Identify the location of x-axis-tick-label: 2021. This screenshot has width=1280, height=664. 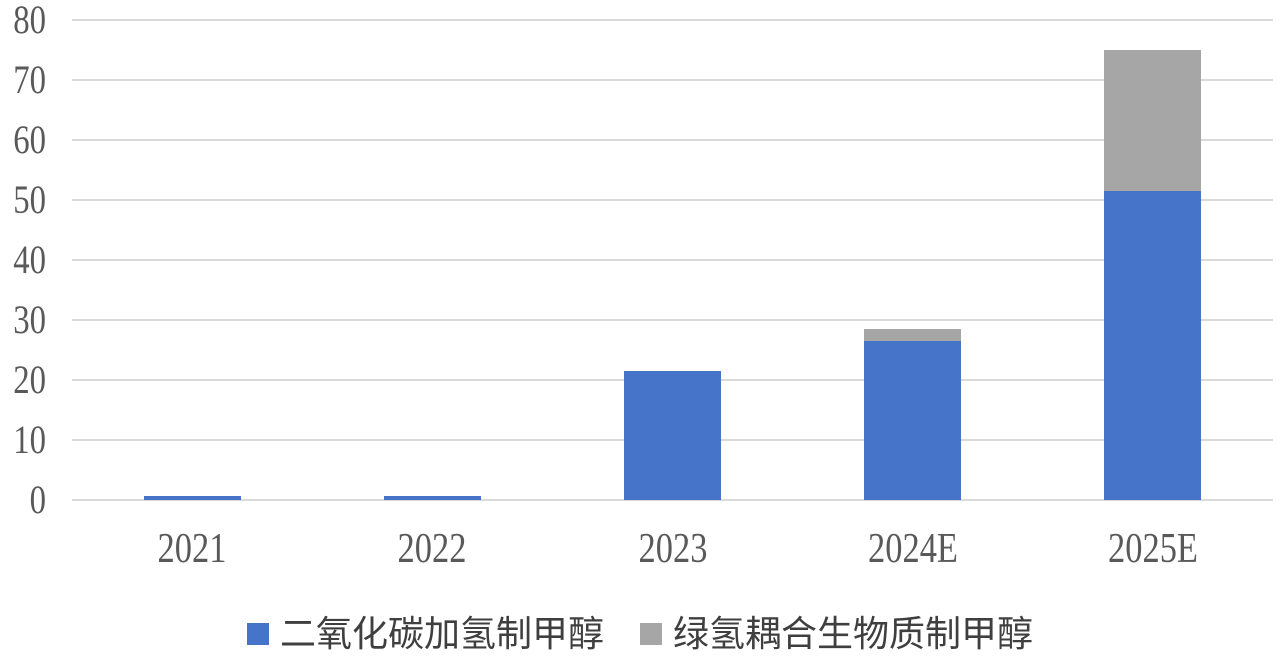
(192, 549).